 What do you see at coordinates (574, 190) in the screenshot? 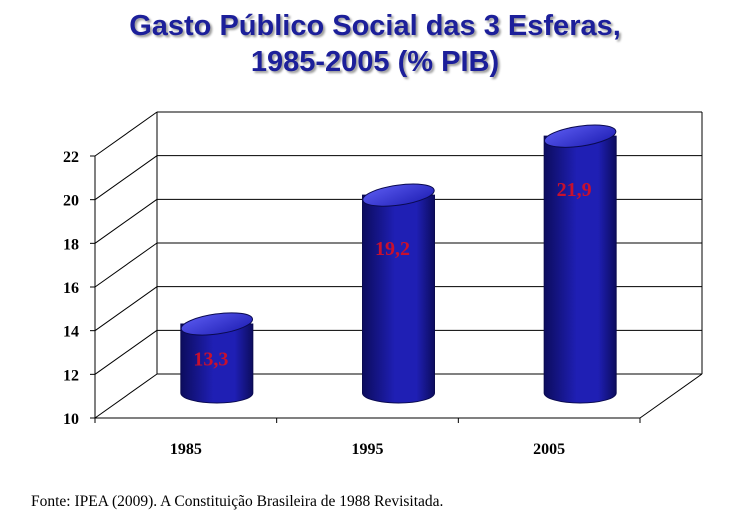
I see `data-label-2005: 21,9` at bounding box center [574, 190].